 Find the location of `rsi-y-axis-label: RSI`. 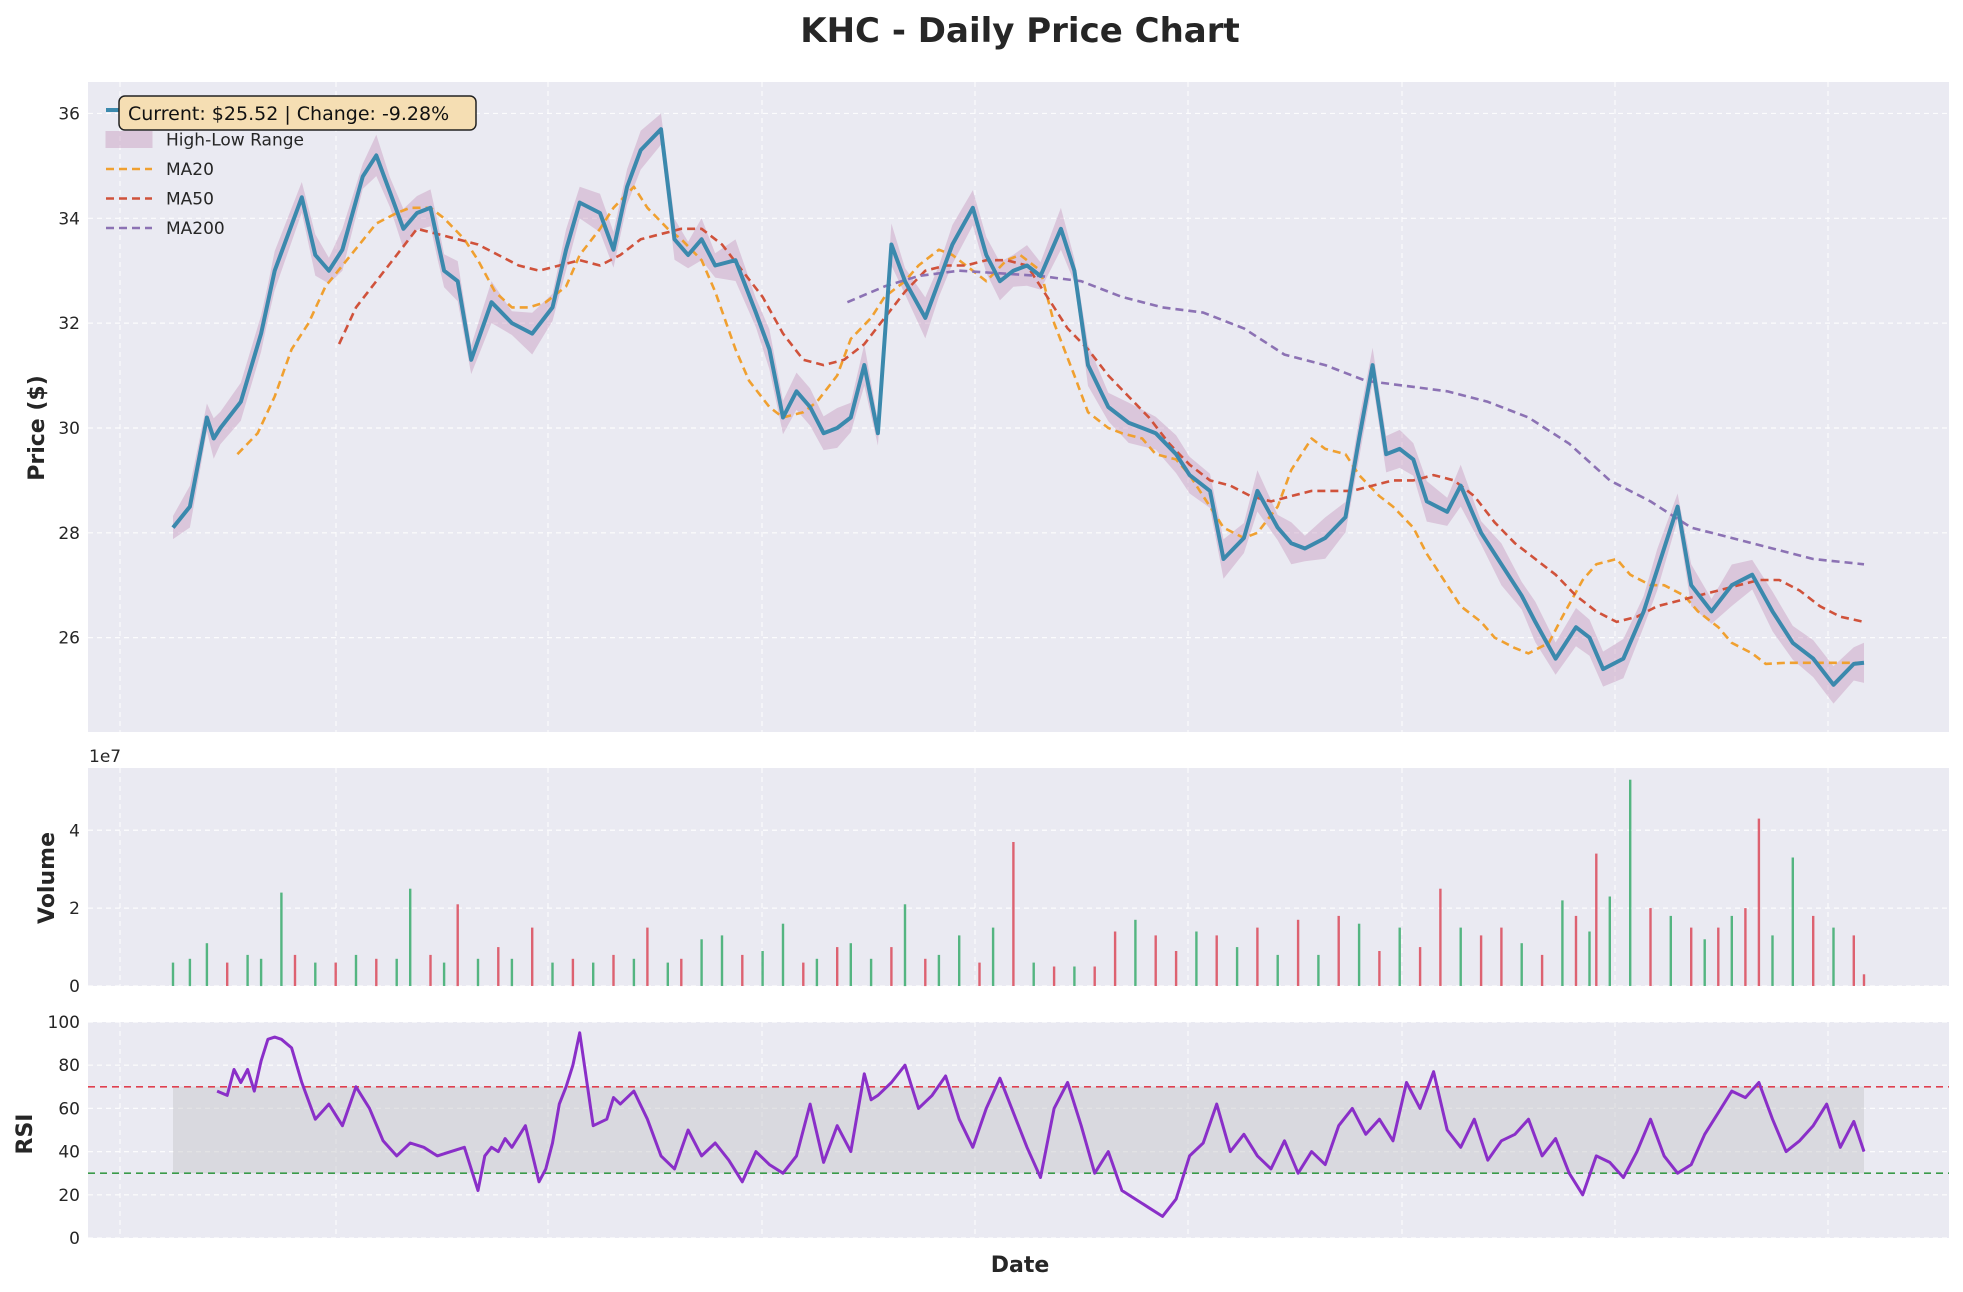

rsi-y-axis-label: RSI is located at coordinates (25, 1134).